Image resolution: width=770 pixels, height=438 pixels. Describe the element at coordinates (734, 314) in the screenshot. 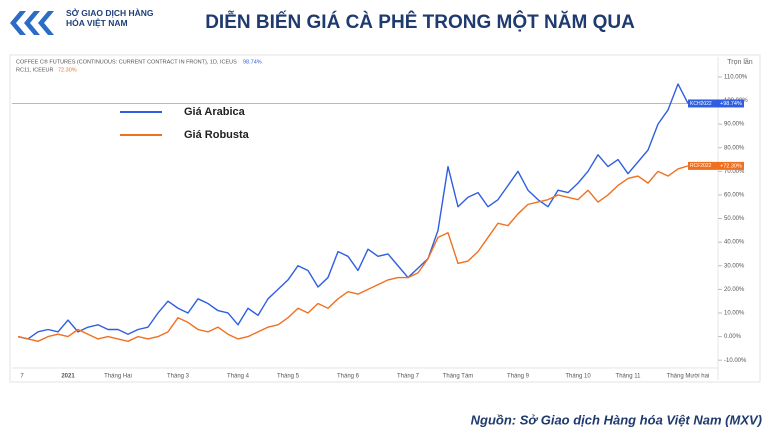

I see `y-tick-label: 10.00%` at that location.